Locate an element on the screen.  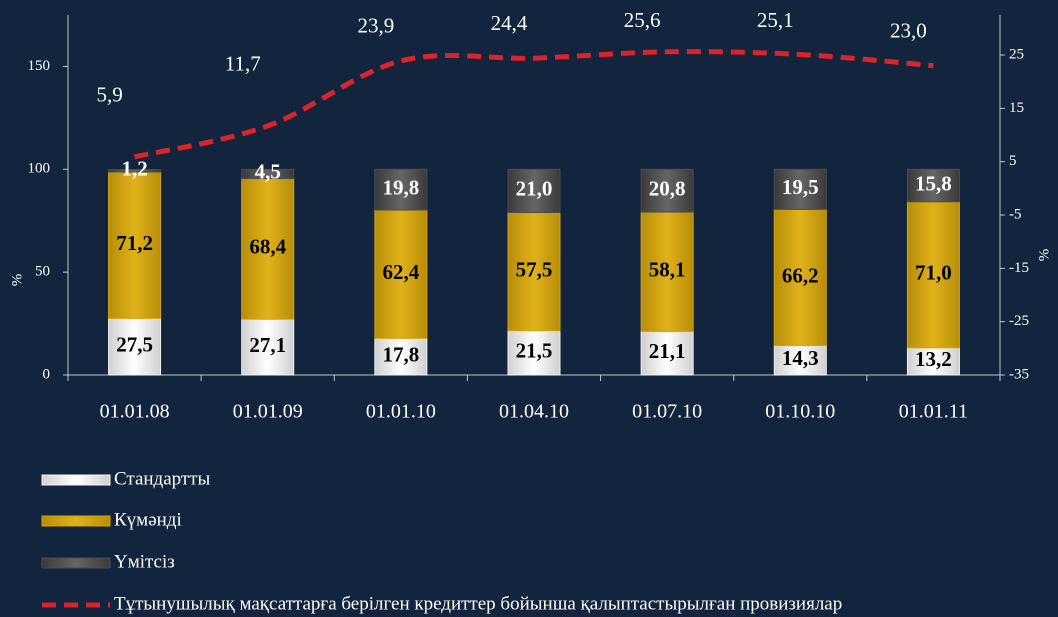
y-tick-label: 100 is located at coordinates (39, 169).